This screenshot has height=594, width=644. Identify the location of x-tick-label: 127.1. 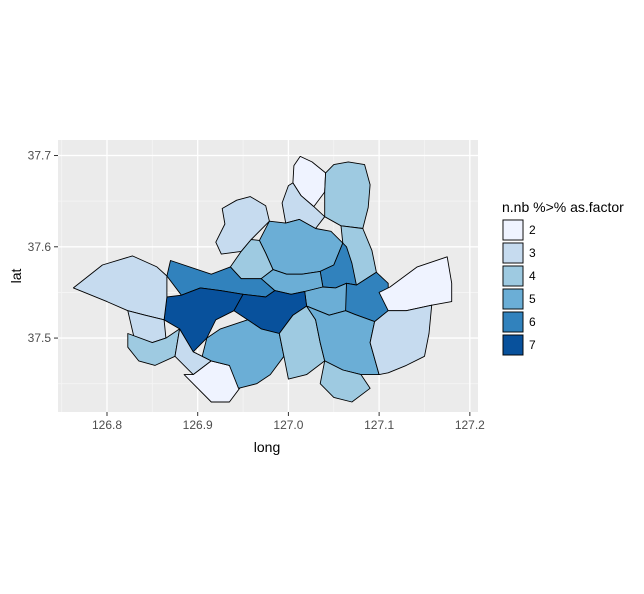
(379, 425).